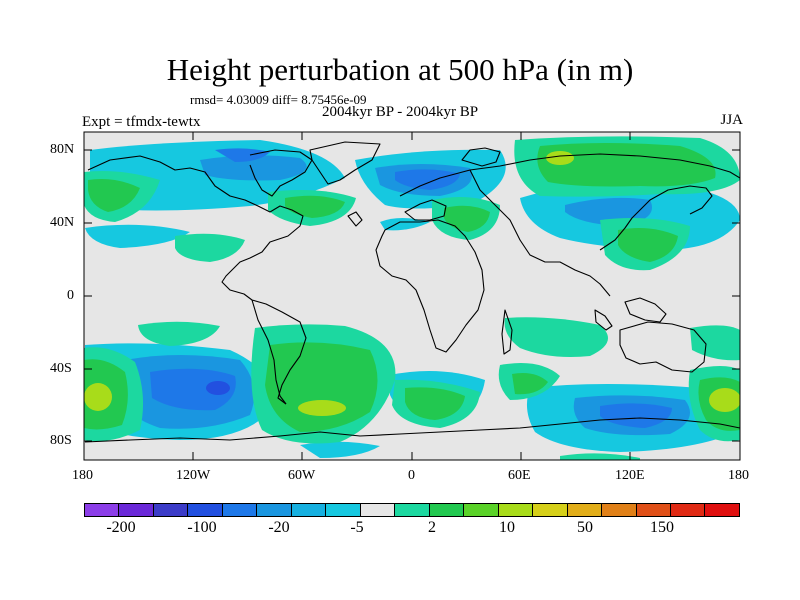 This screenshot has width=800, height=600. What do you see at coordinates (400, 112) in the screenshot?
I see `period-subtitle: 2004kyr BP - 2004kyr BP` at bounding box center [400, 112].